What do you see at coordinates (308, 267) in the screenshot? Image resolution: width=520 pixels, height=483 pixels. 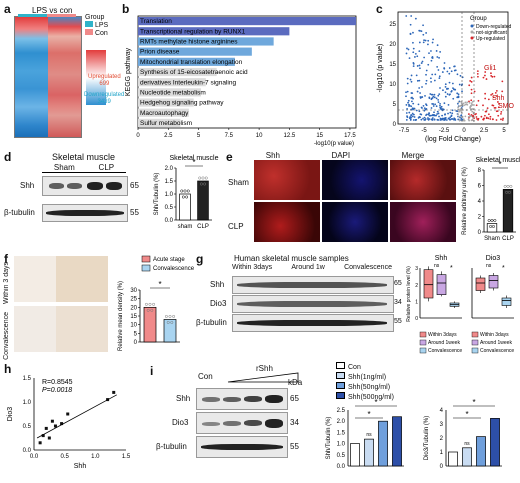 I see `g-group-2: Around 1w` at bounding box center [308, 267].